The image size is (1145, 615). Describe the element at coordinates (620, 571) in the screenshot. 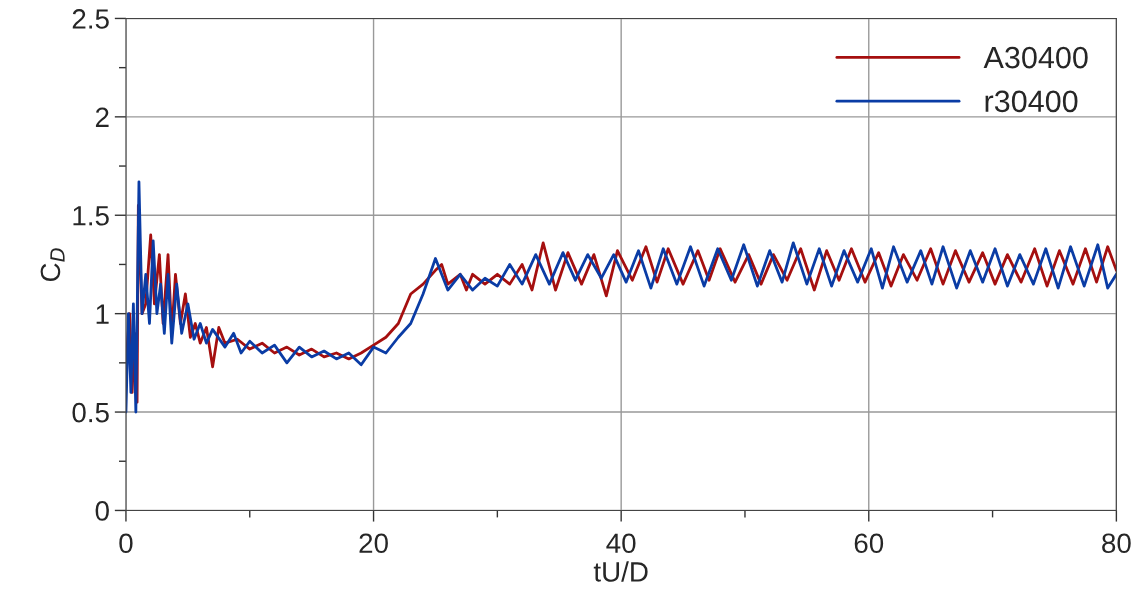

I see `x-axis-title: tU/D` at that location.